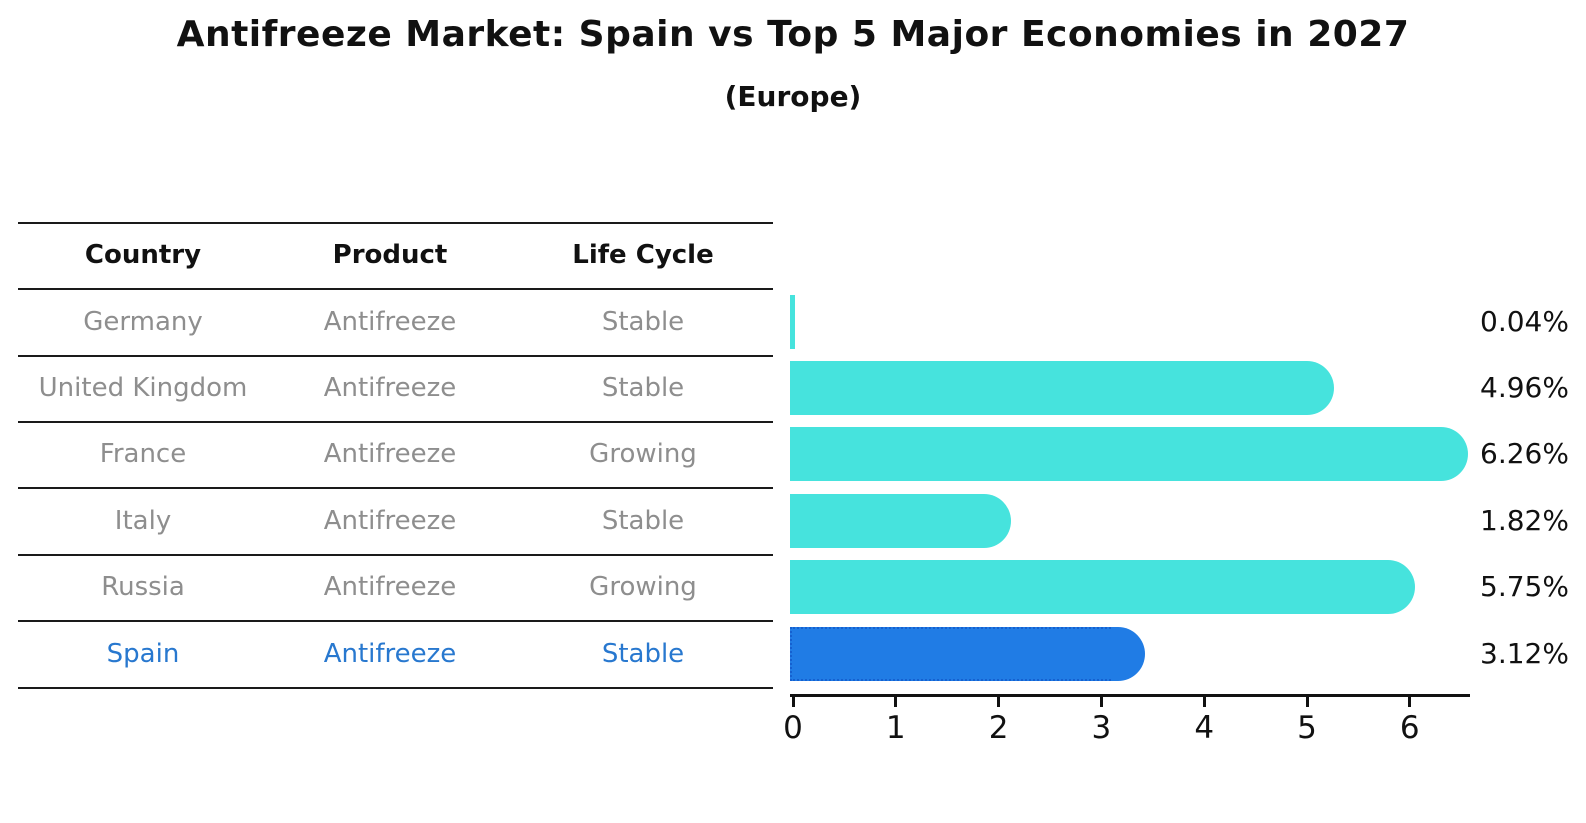  What do you see at coordinates (900, 520) in the screenshot?
I see `bar-italy` at bounding box center [900, 520].